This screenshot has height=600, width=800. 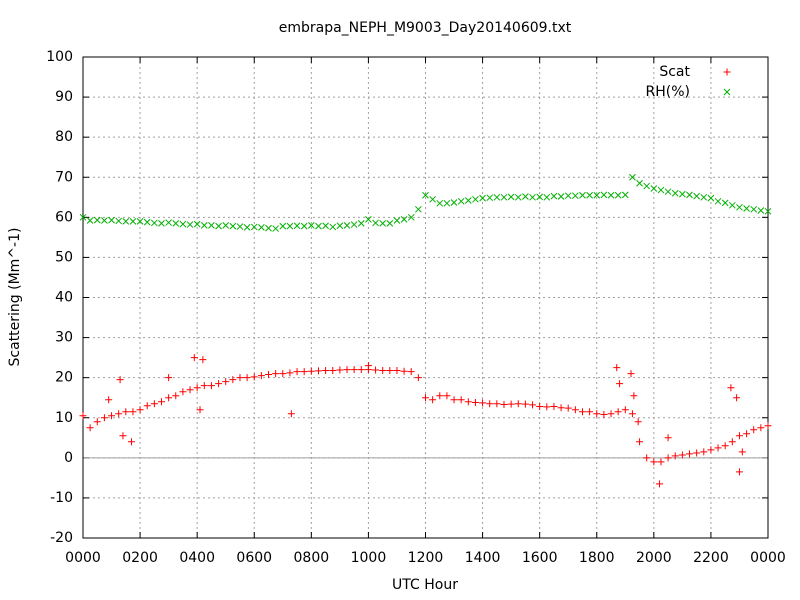 I want to click on x-tick-label: 1200, so click(x=426, y=558).